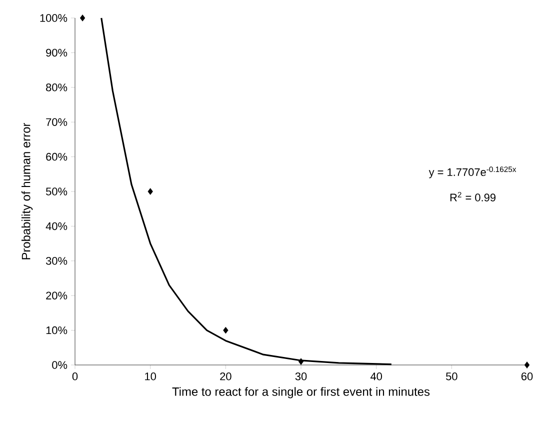 This screenshot has height=436, width=555. I want to click on y-tick-label: 80%, so click(57, 88).